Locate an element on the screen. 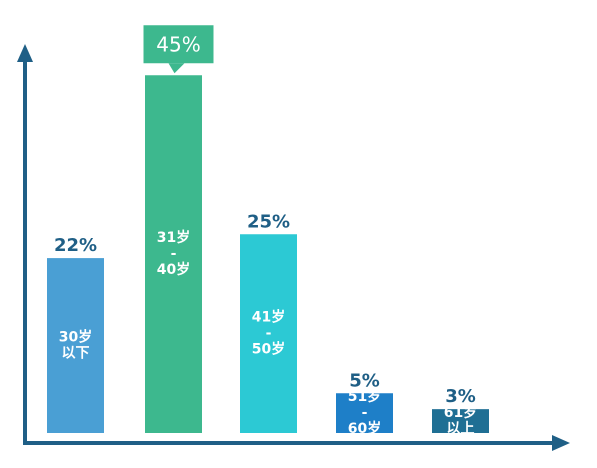 This screenshot has width=597, height=468. value-label-1: 45% is located at coordinates (178, 44).